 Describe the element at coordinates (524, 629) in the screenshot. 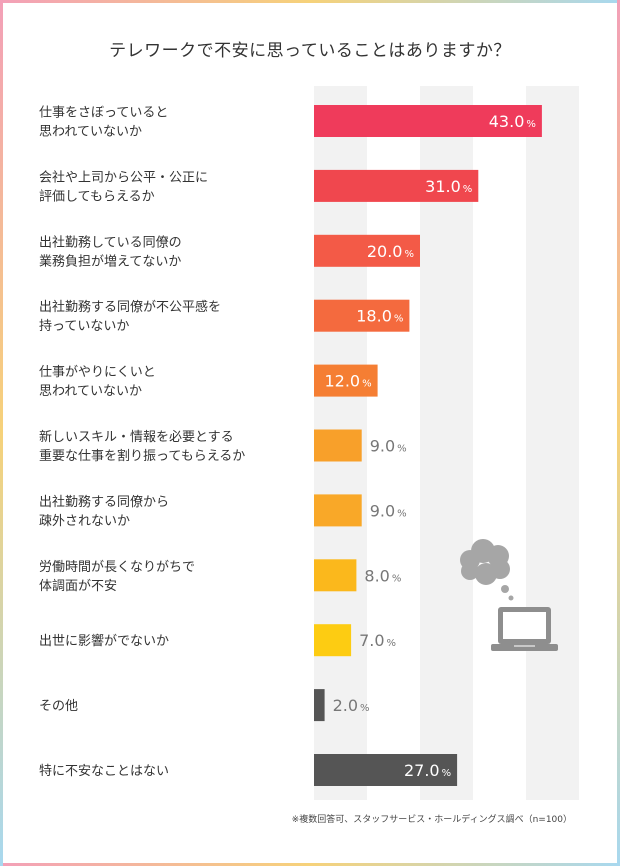

I see `laptop-icon` at that location.